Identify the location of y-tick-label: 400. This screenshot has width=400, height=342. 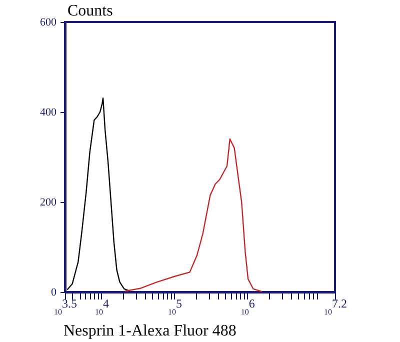
(48, 112).